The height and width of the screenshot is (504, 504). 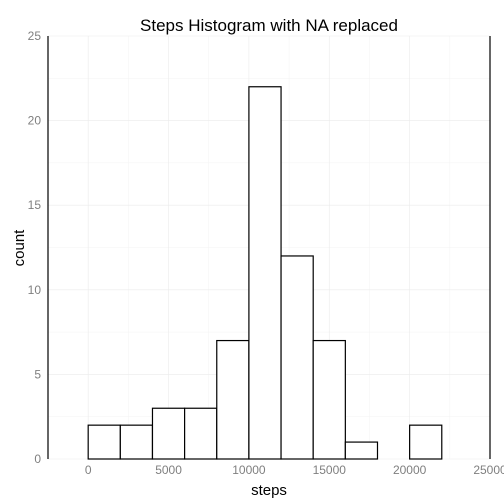 What do you see at coordinates (269, 490) in the screenshot?
I see `x-axis-title: steps` at bounding box center [269, 490].